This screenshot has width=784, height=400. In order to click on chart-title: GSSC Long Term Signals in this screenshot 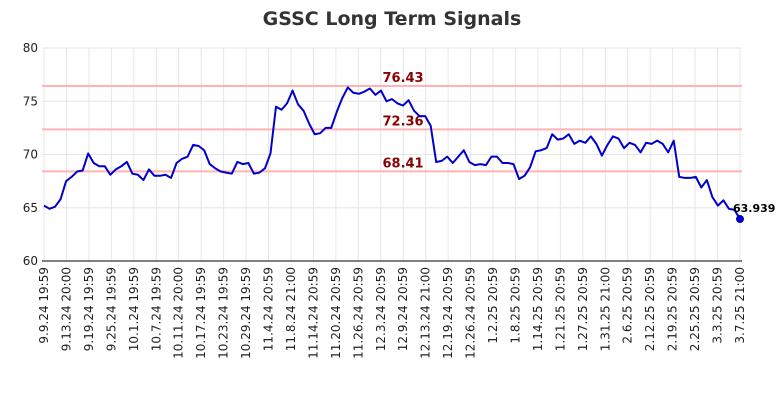, I will do `click(392, 19)`.